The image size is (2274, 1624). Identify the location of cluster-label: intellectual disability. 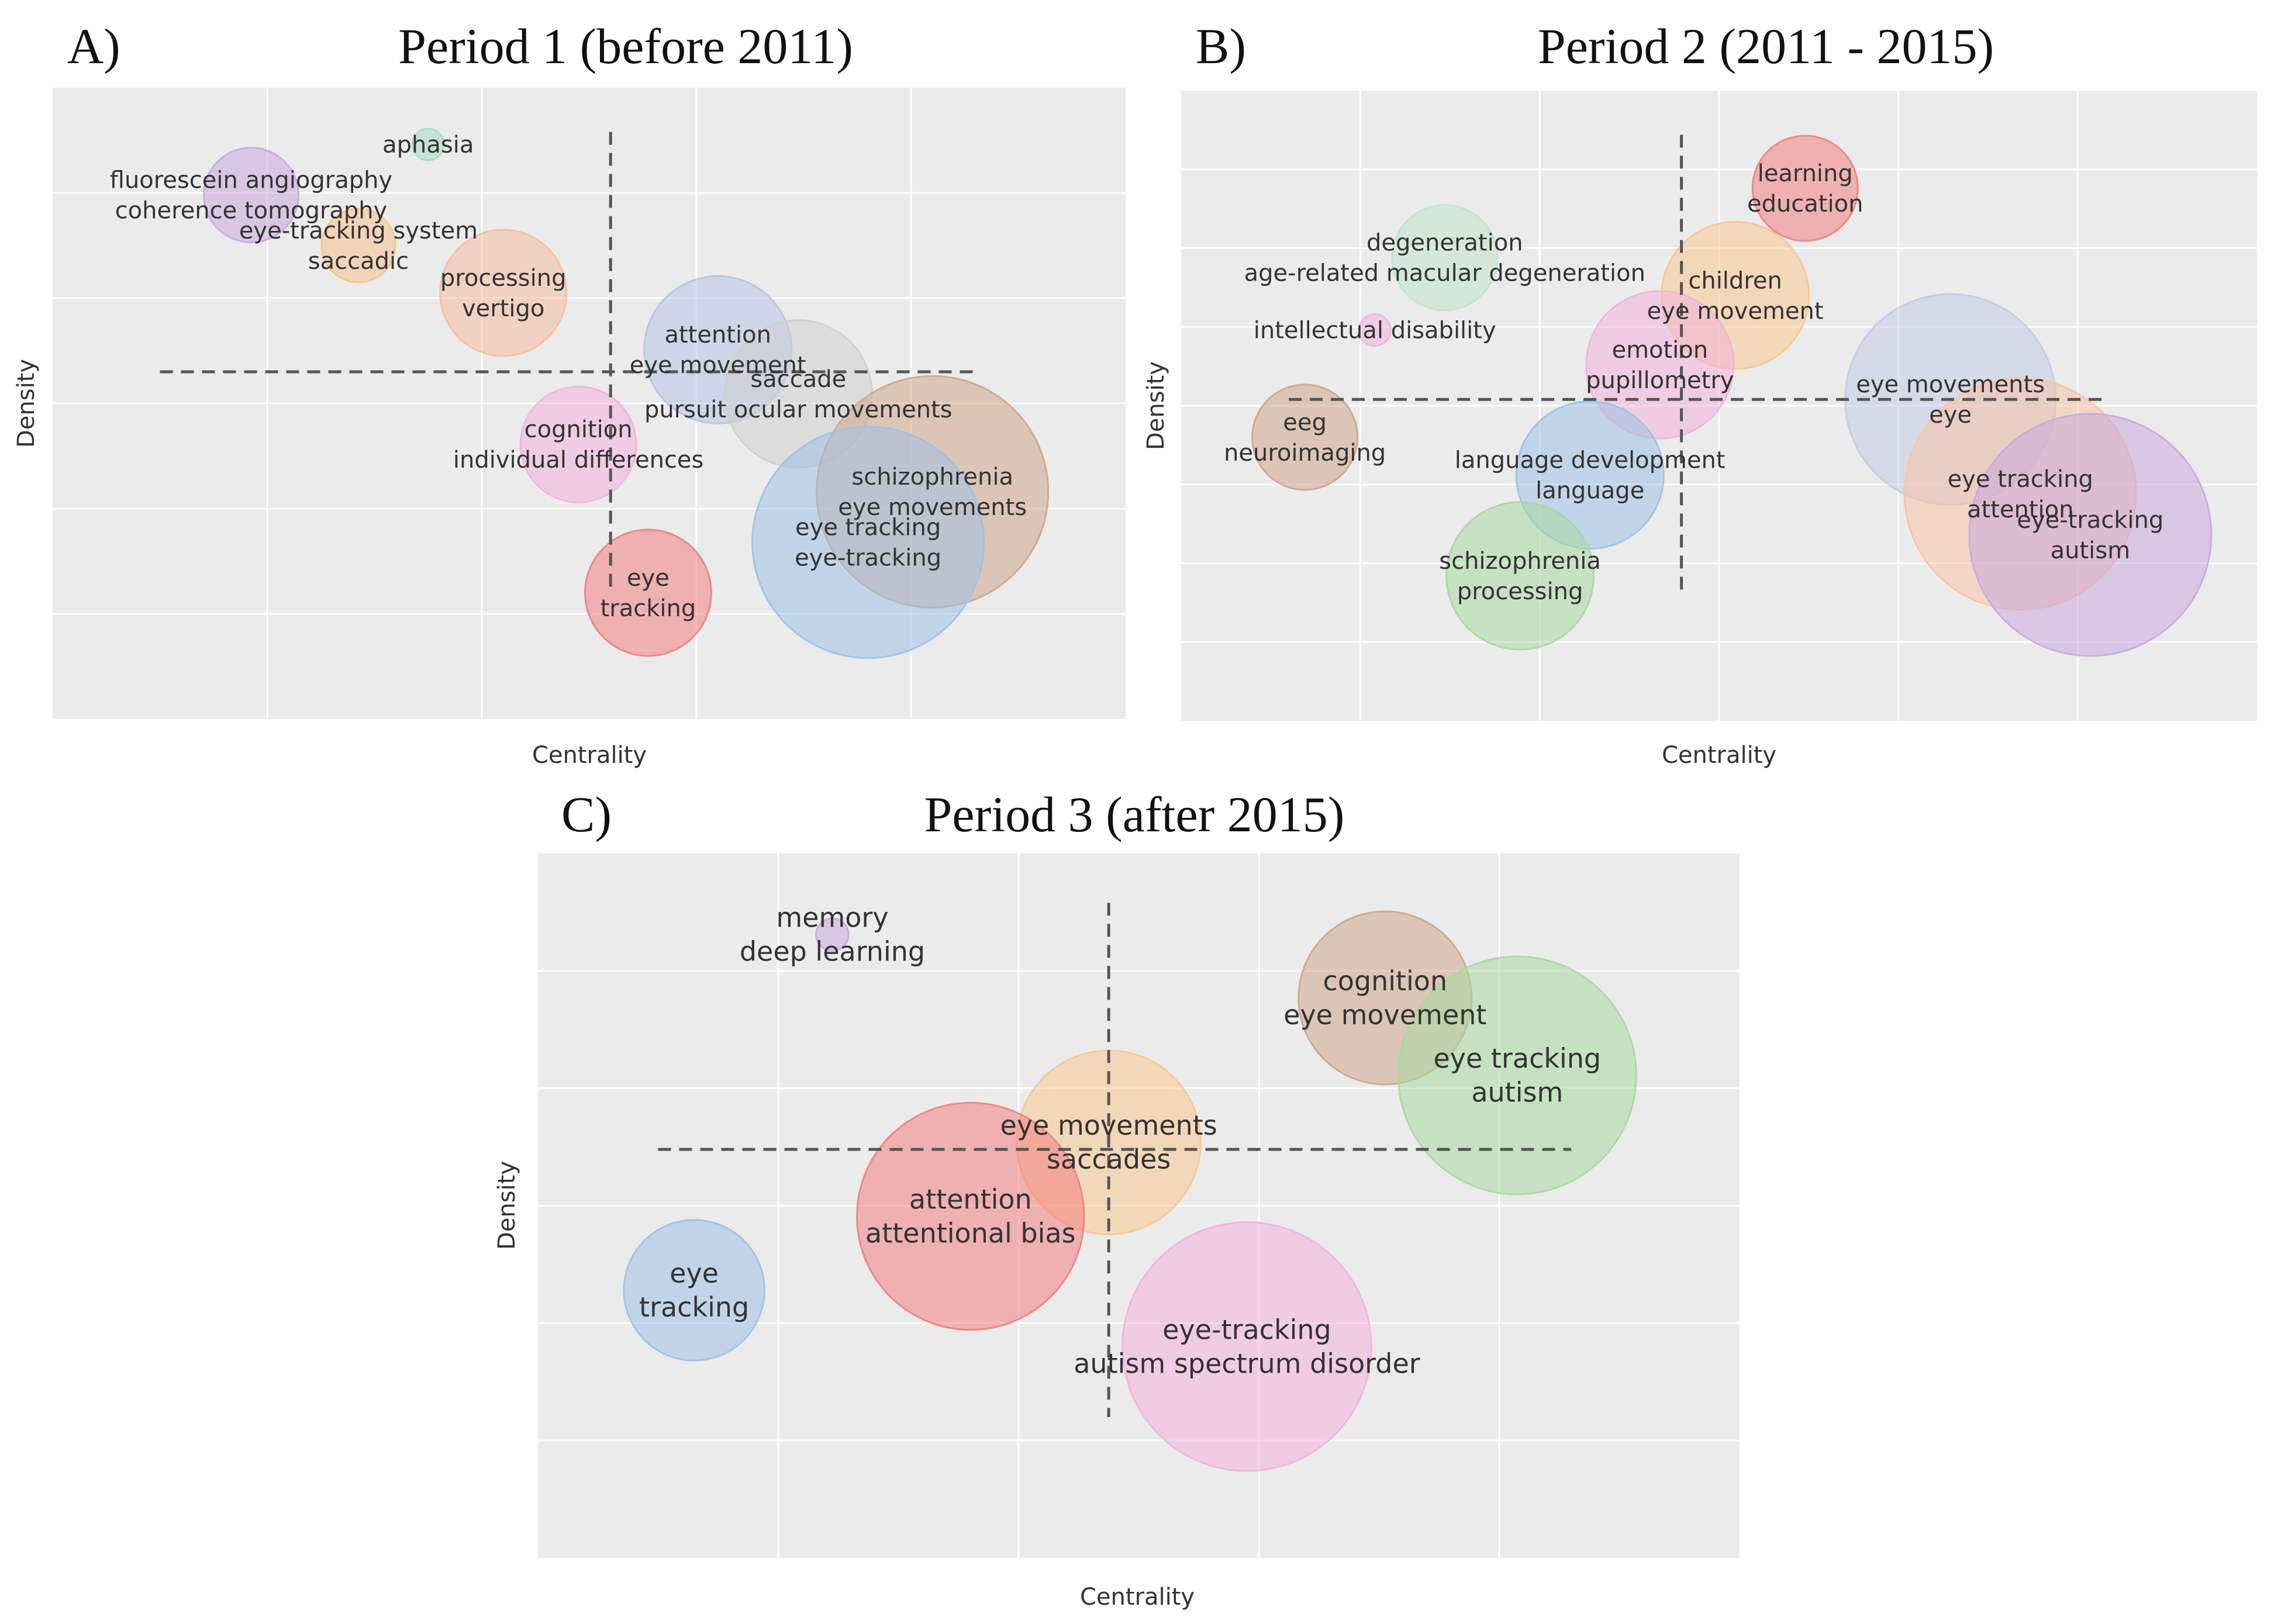
(1375, 330).